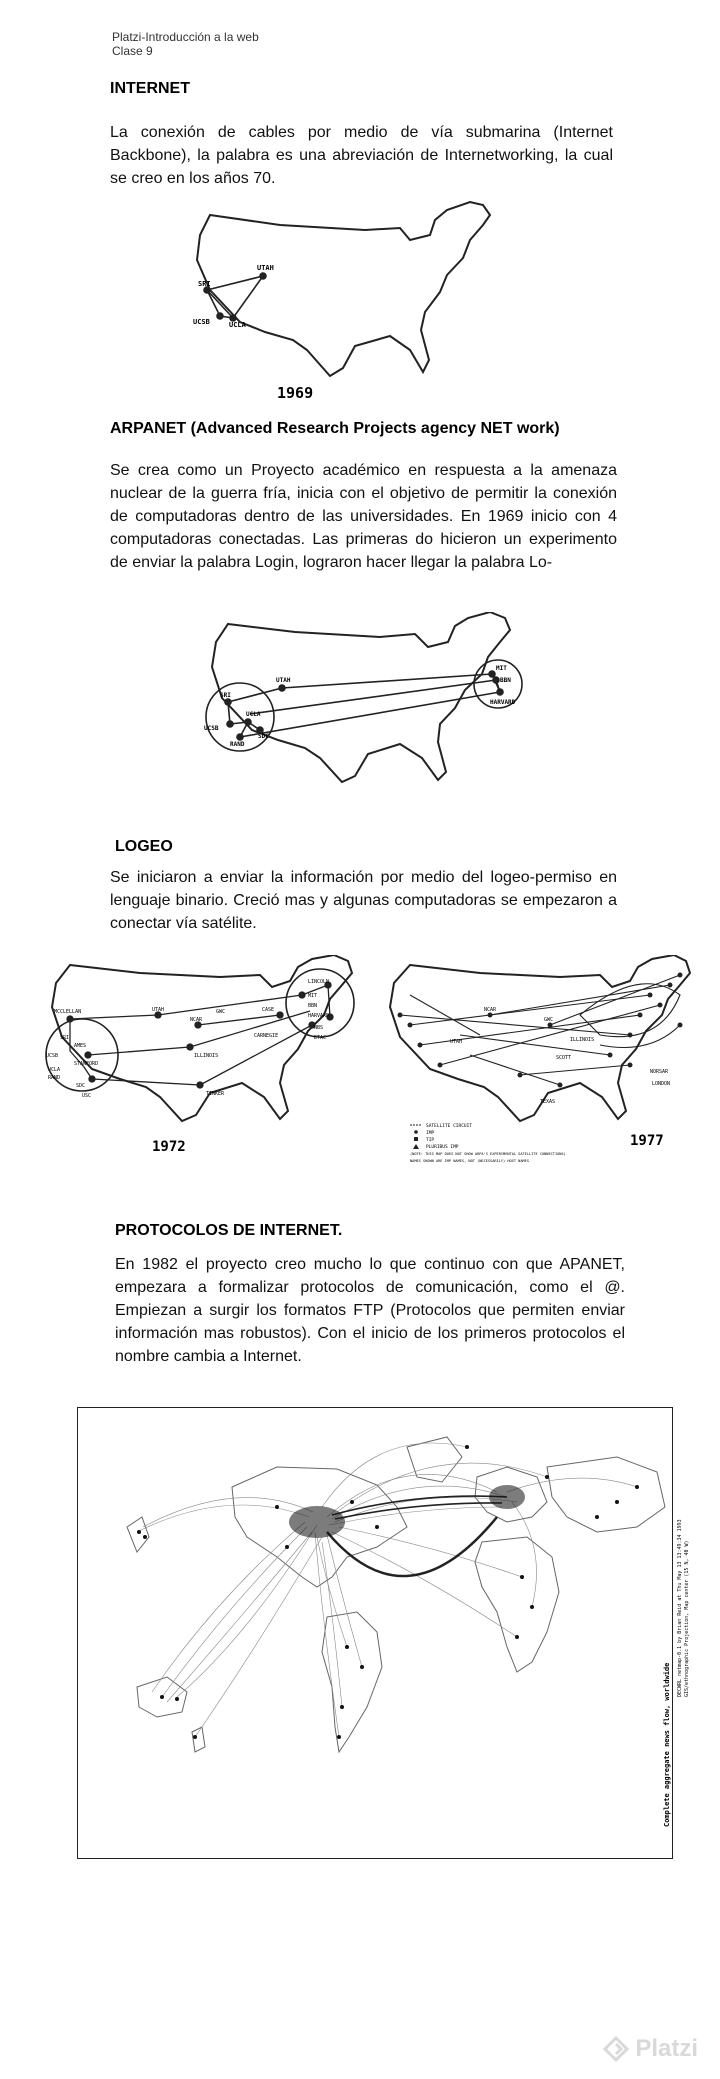 Image resolution: width=720 pixels, height=2079 pixels. What do you see at coordinates (132, 51) in the screenshot?
I see `class-number: Clase 9` at bounding box center [132, 51].